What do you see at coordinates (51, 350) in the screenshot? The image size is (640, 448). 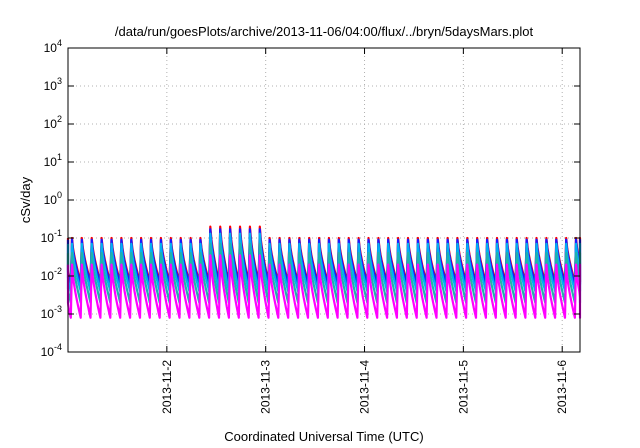 I see `y-tick-label: 10⁻⁴` at bounding box center [51, 350].